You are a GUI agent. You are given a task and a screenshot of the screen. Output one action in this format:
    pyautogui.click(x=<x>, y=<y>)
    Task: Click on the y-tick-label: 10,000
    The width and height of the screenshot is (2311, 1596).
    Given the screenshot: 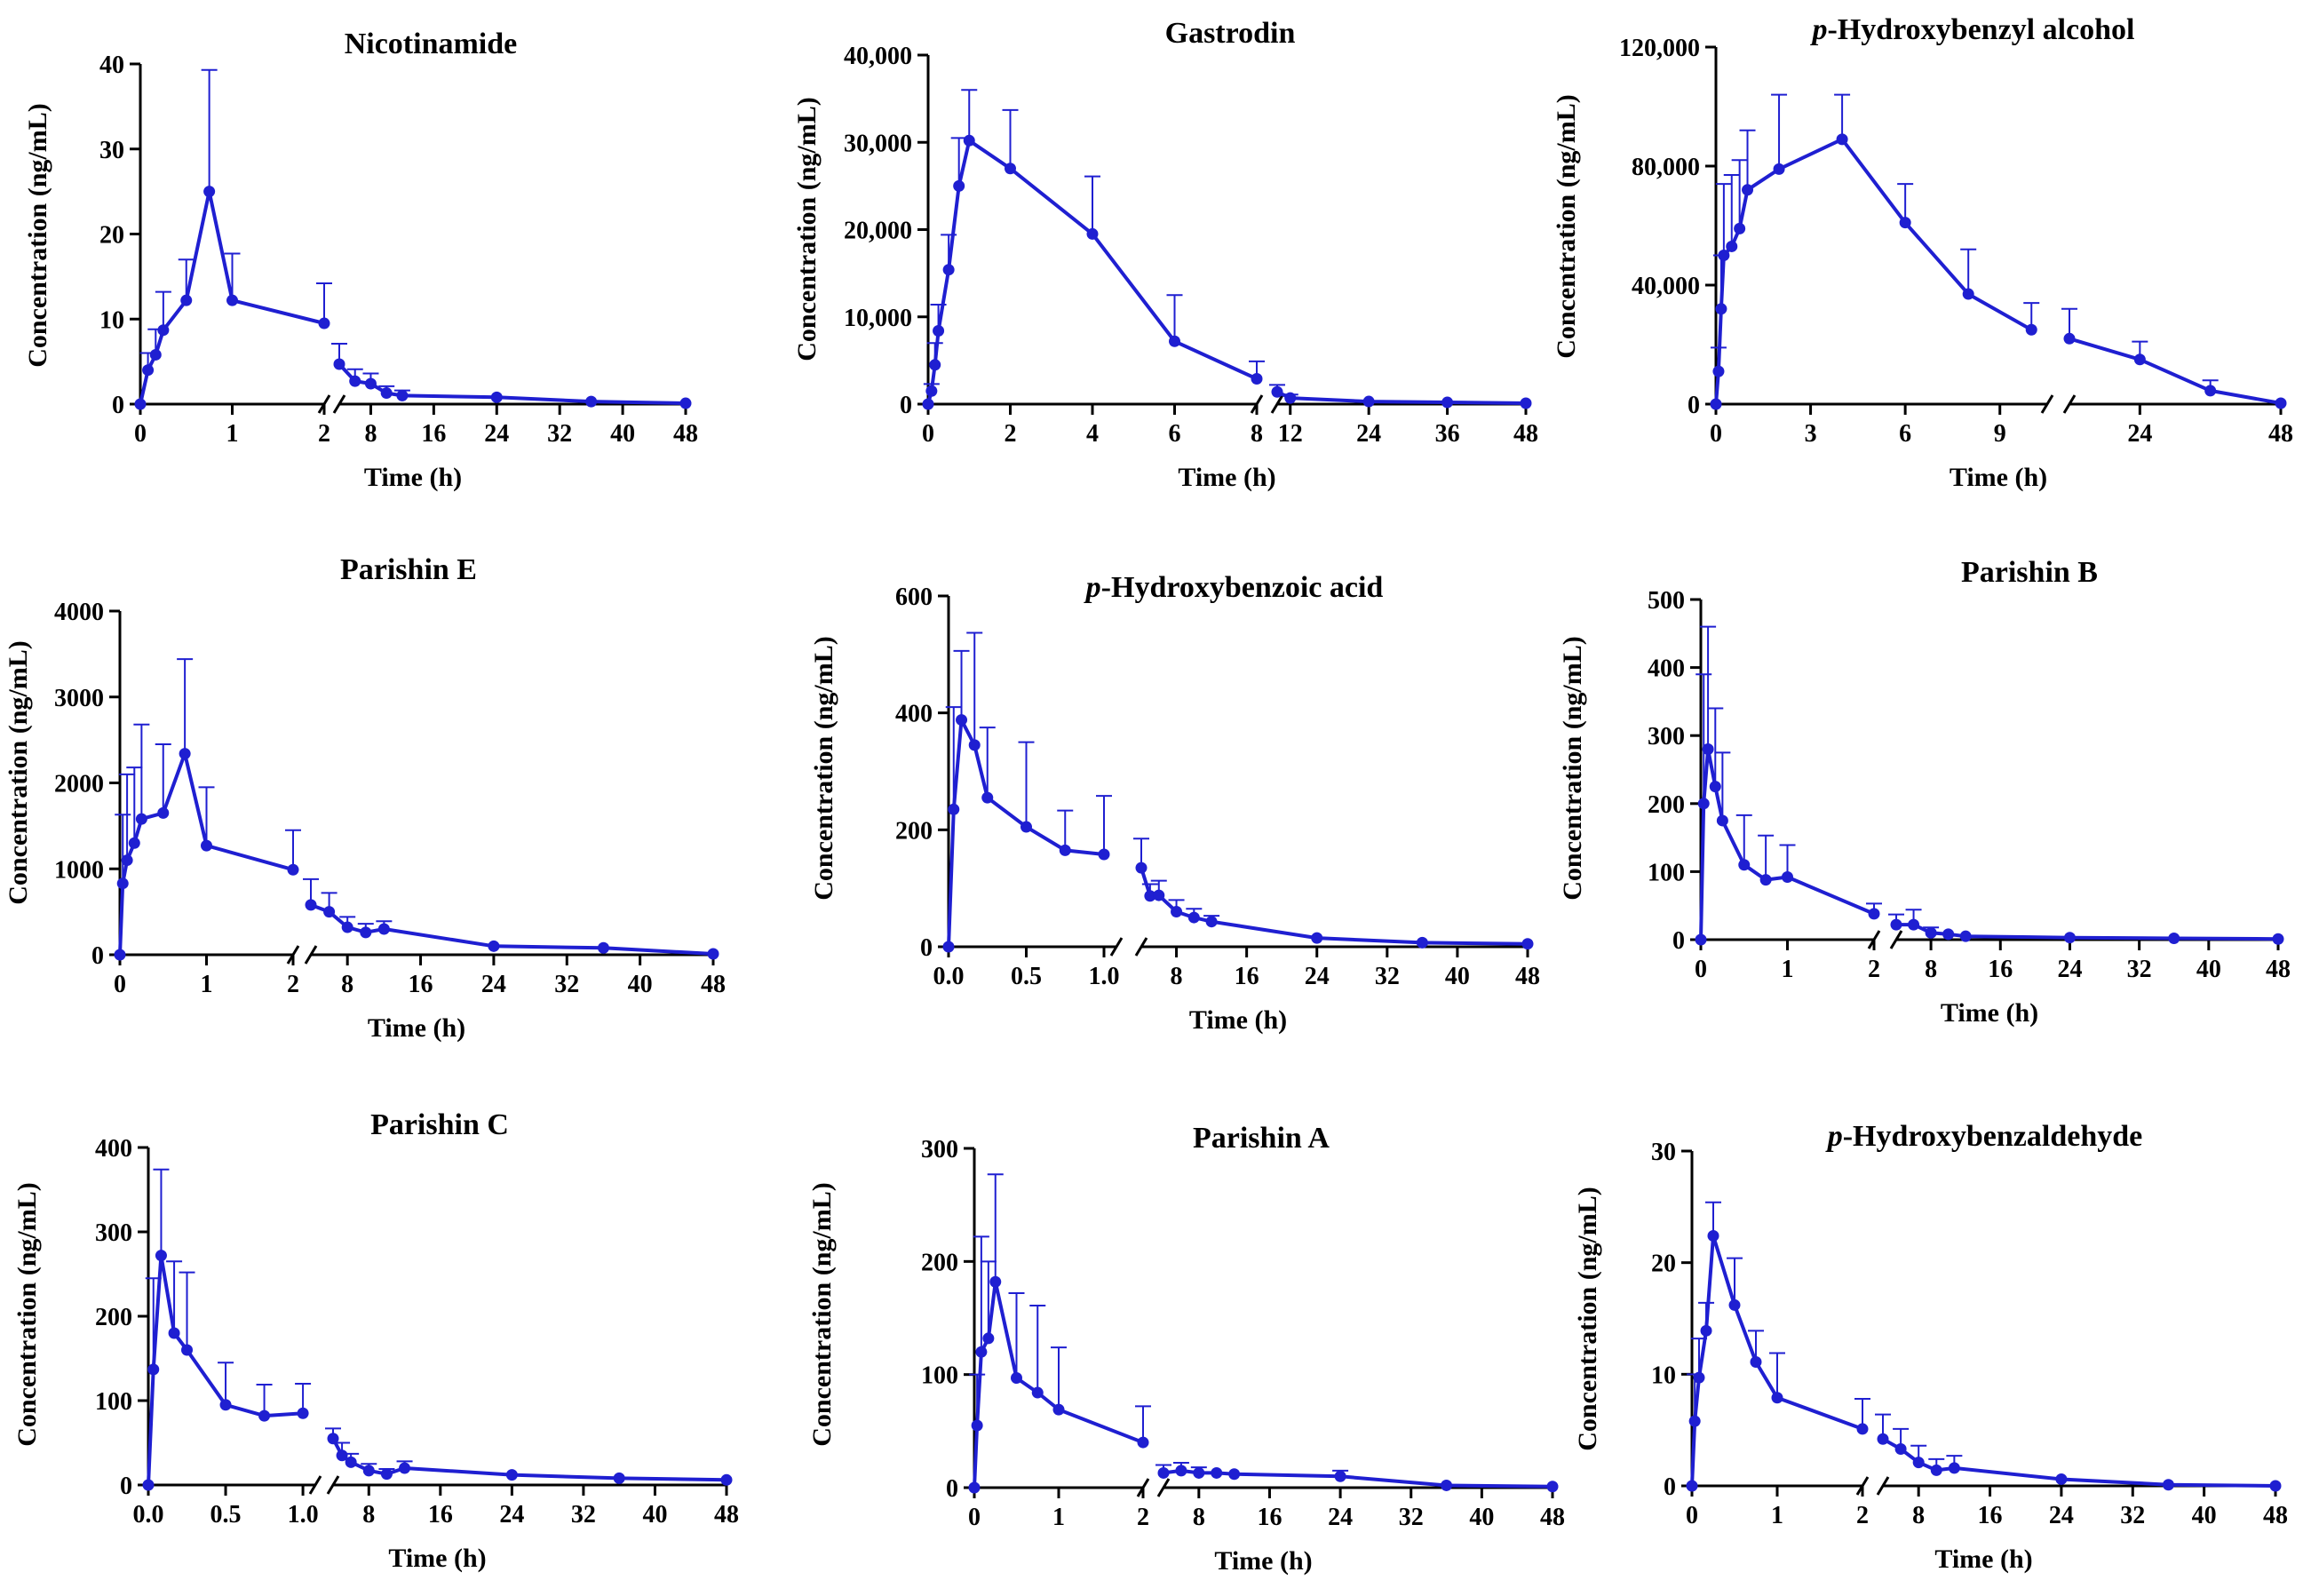 What is the action you would take?
    pyautogui.click(x=878, y=318)
    